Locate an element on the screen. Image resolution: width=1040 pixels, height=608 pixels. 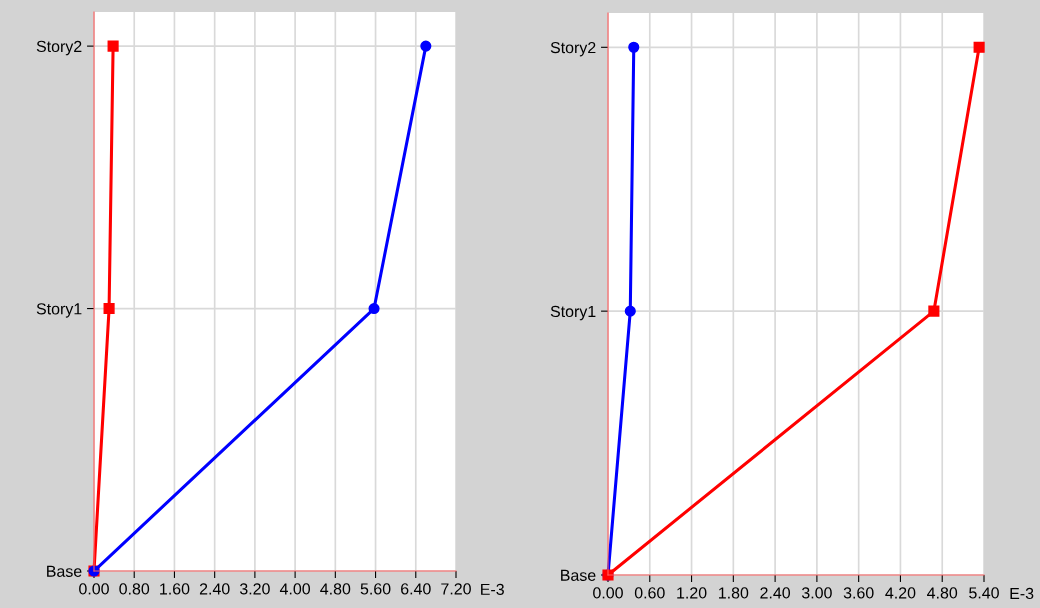
x-tick-label: 3.00 is located at coordinates (816, 593).